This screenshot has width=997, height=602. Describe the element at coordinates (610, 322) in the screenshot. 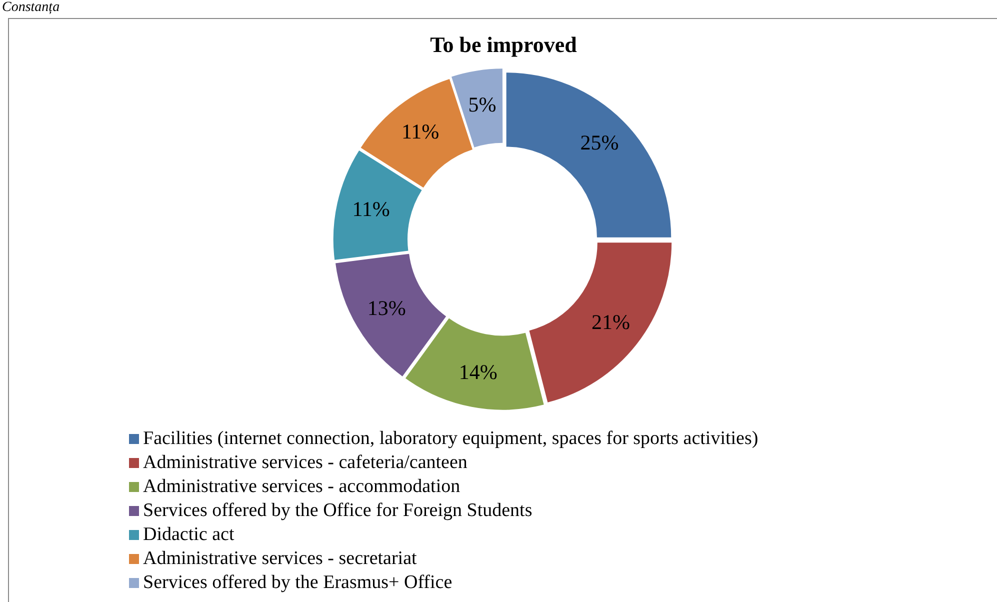

I see `data-label: 21%` at that location.